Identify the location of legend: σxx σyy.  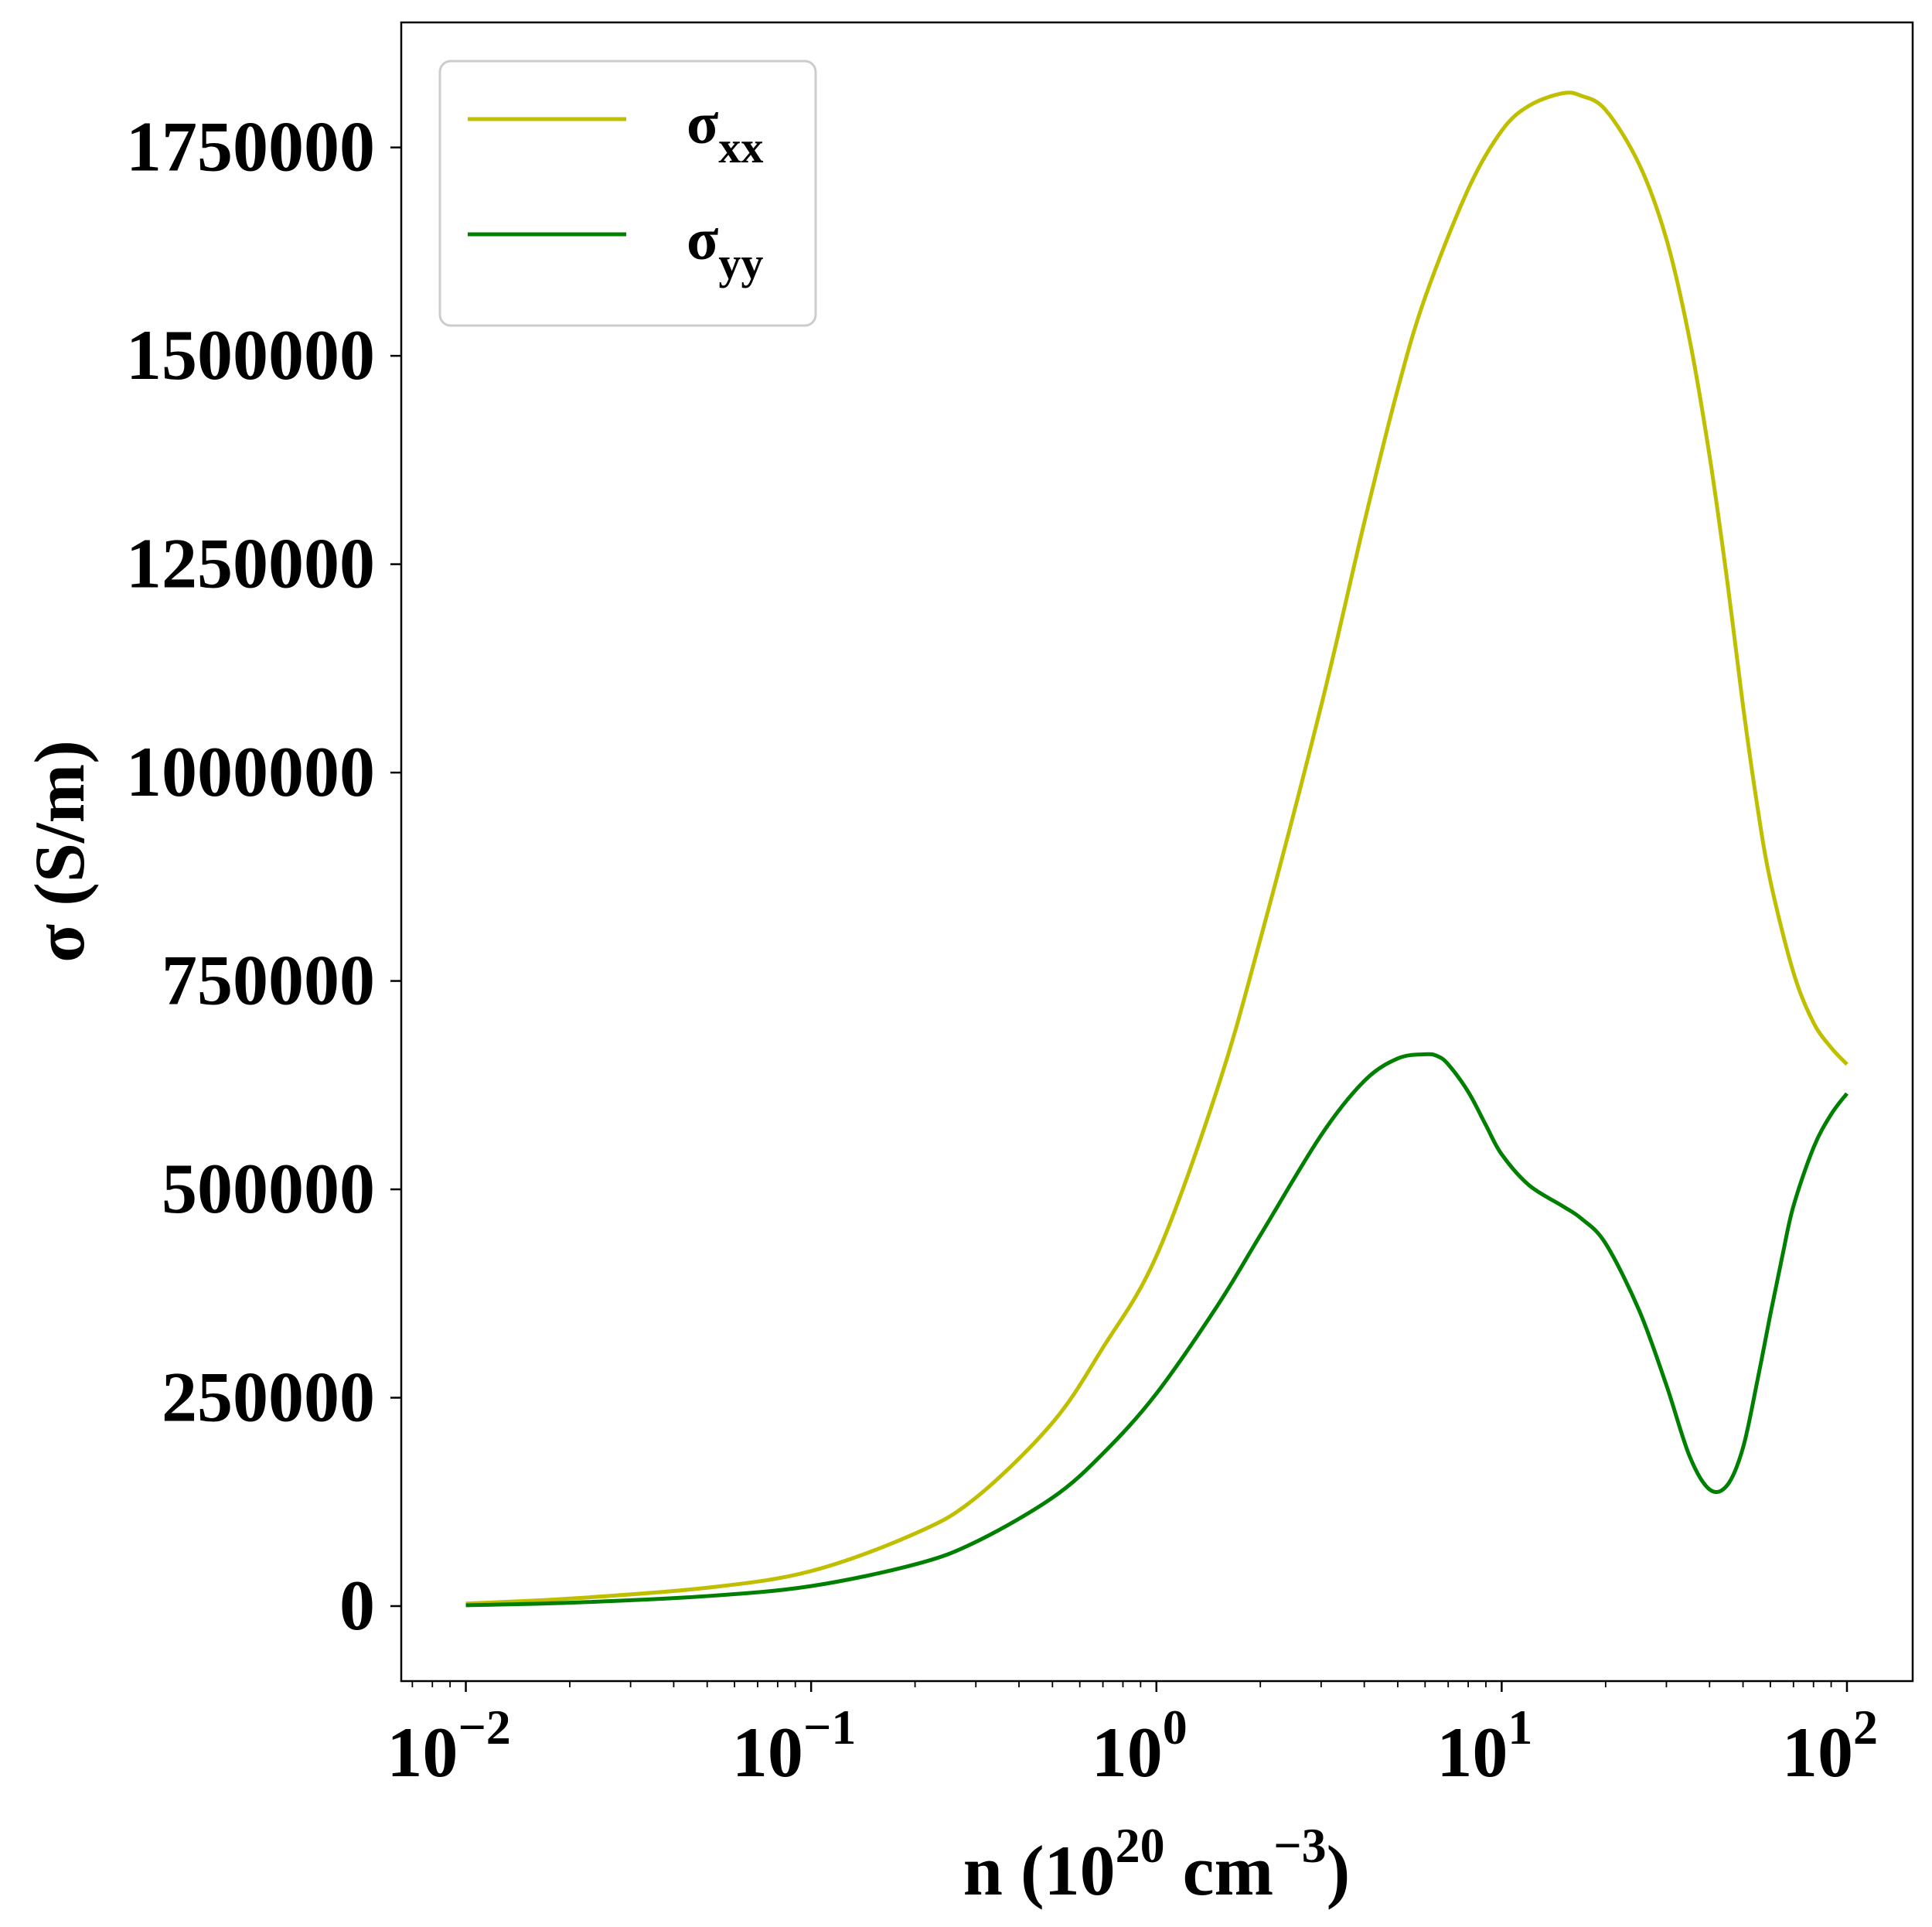
(627, 193).